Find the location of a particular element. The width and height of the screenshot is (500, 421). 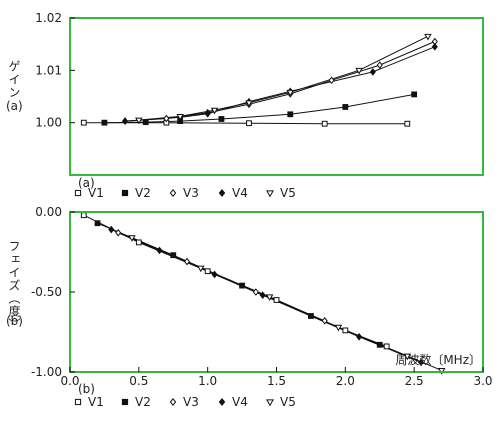

x-tick-label: 0.0 is located at coordinates (69, 381).